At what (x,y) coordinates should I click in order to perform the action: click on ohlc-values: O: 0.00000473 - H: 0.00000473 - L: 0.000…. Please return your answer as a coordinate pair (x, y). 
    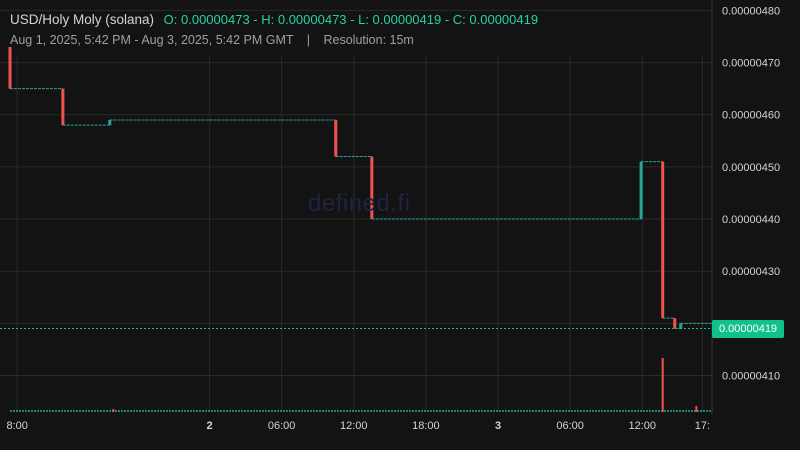
    Looking at the image, I should click on (351, 19).